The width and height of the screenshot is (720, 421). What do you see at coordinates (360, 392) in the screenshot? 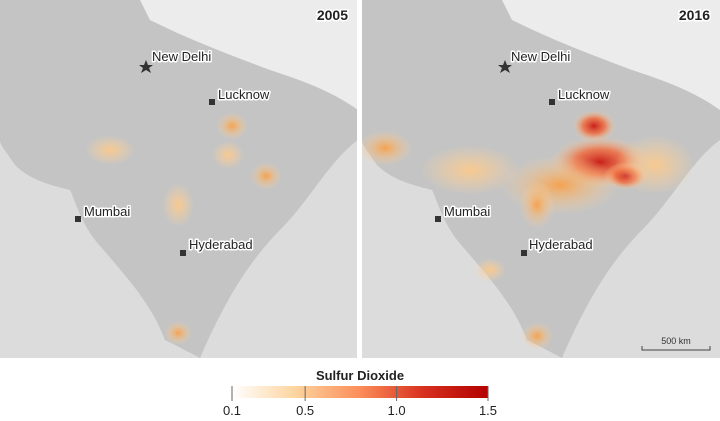
I see `colorbar` at bounding box center [360, 392].